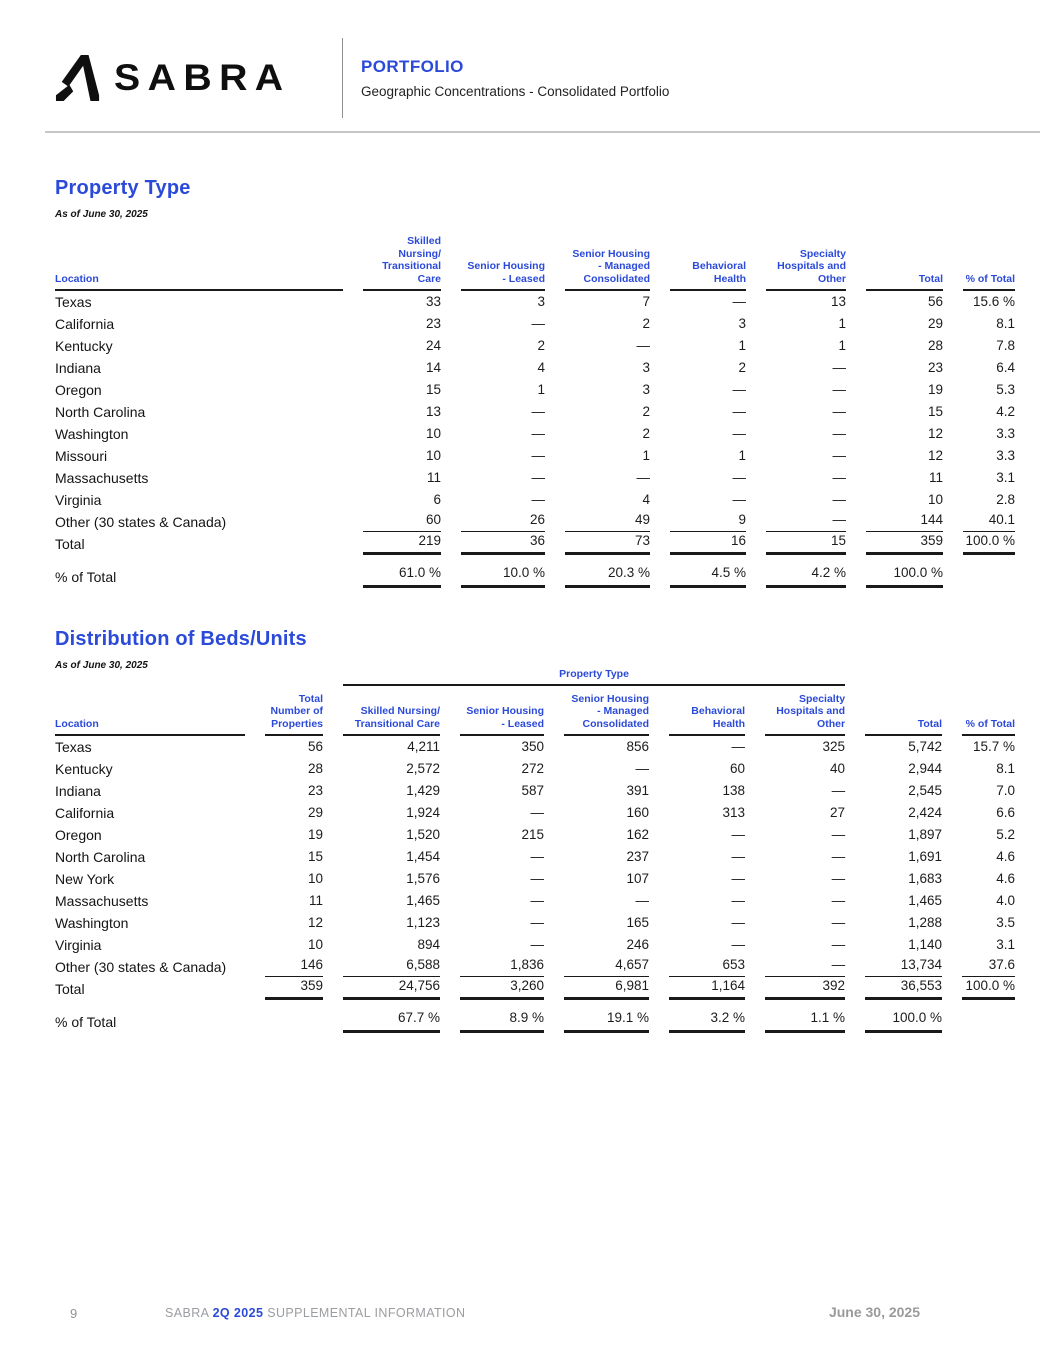  I want to click on cell: 1,924, so click(423, 812).